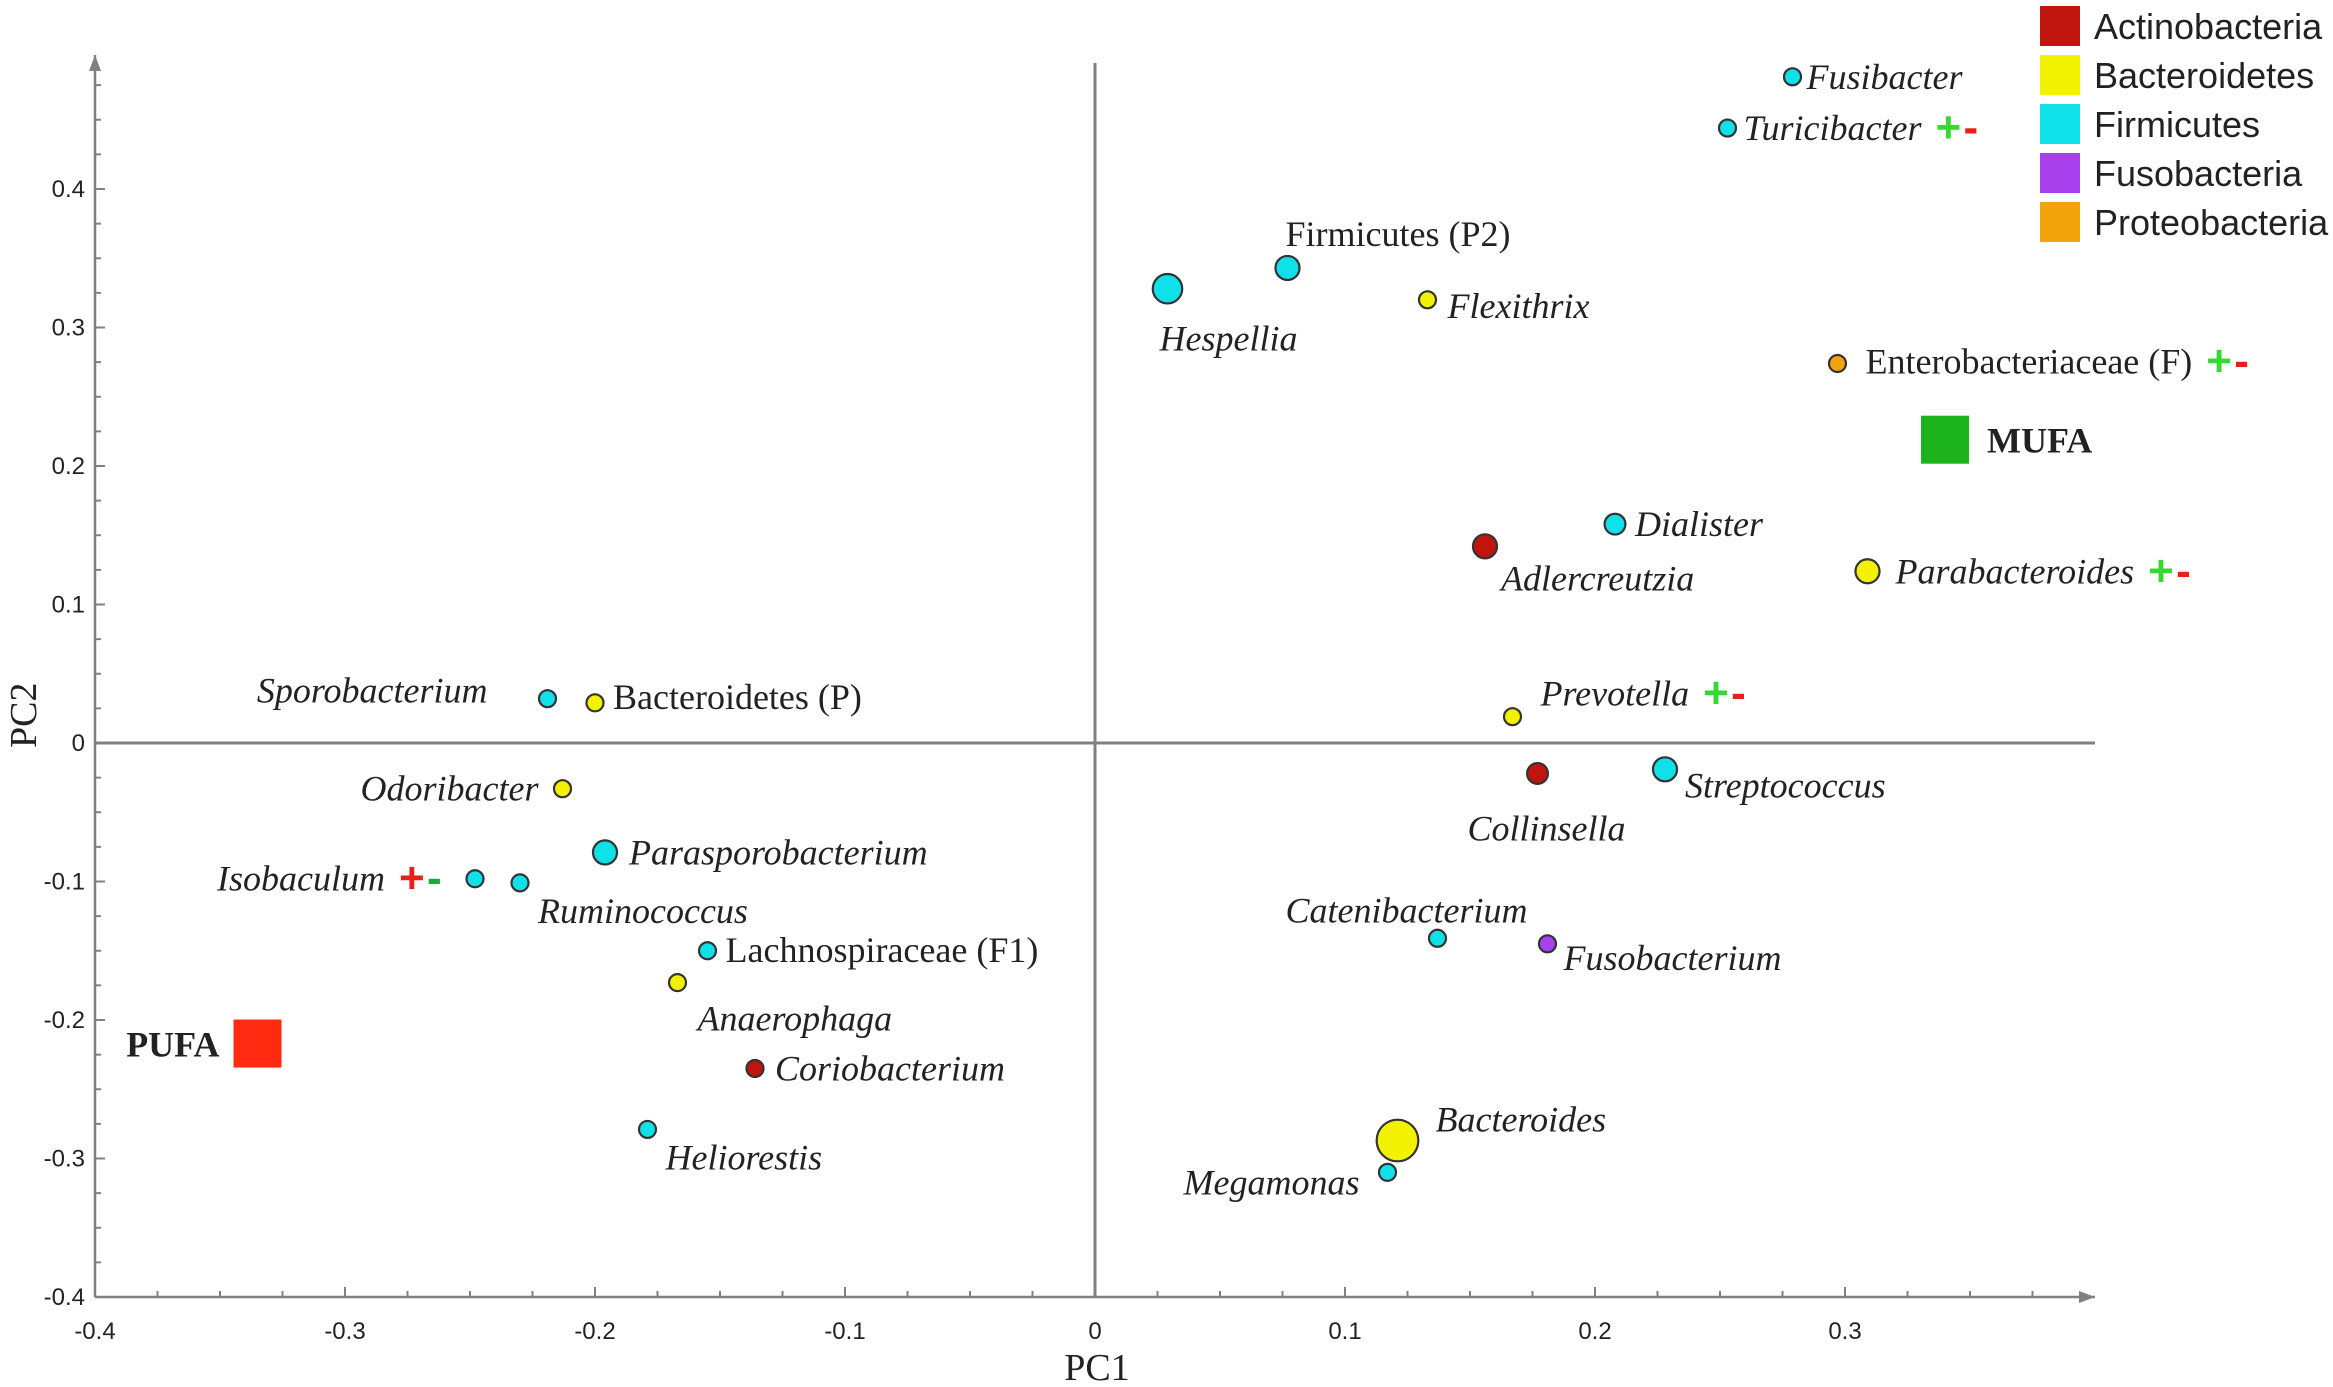 The width and height of the screenshot is (2333, 1387). What do you see at coordinates (1437, 938) in the screenshot?
I see `point-catenibacterium` at bounding box center [1437, 938].